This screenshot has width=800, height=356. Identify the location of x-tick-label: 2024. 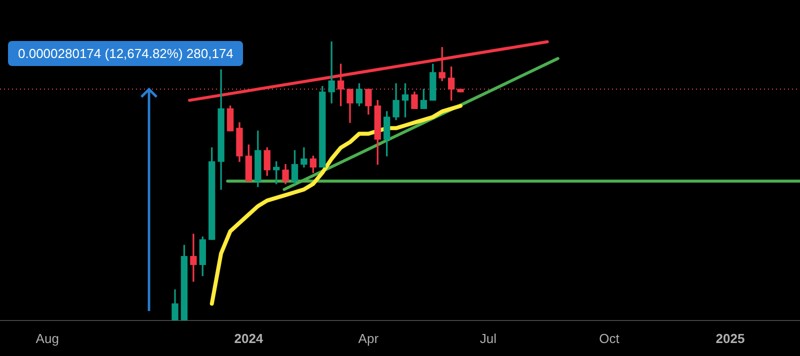
(249, 338).